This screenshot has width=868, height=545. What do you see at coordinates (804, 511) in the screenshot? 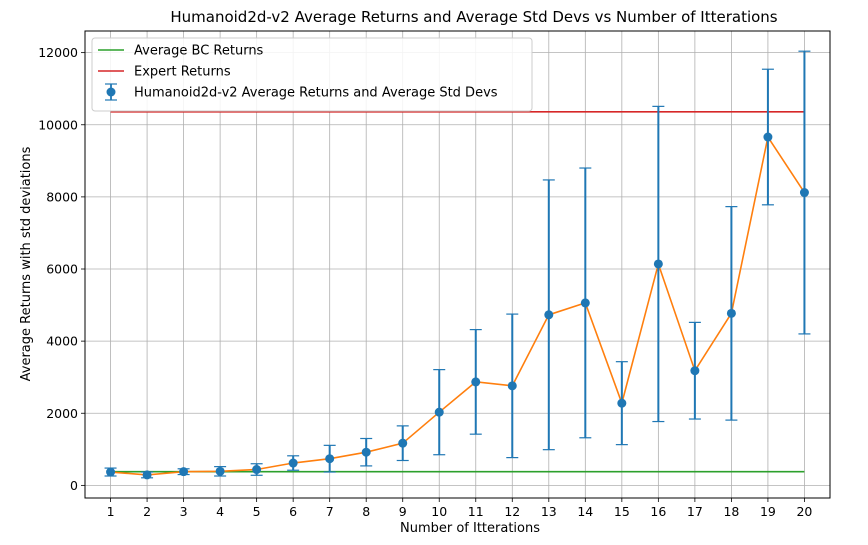
I see `x-tick-label: 20` at bounding box center [804, 511].